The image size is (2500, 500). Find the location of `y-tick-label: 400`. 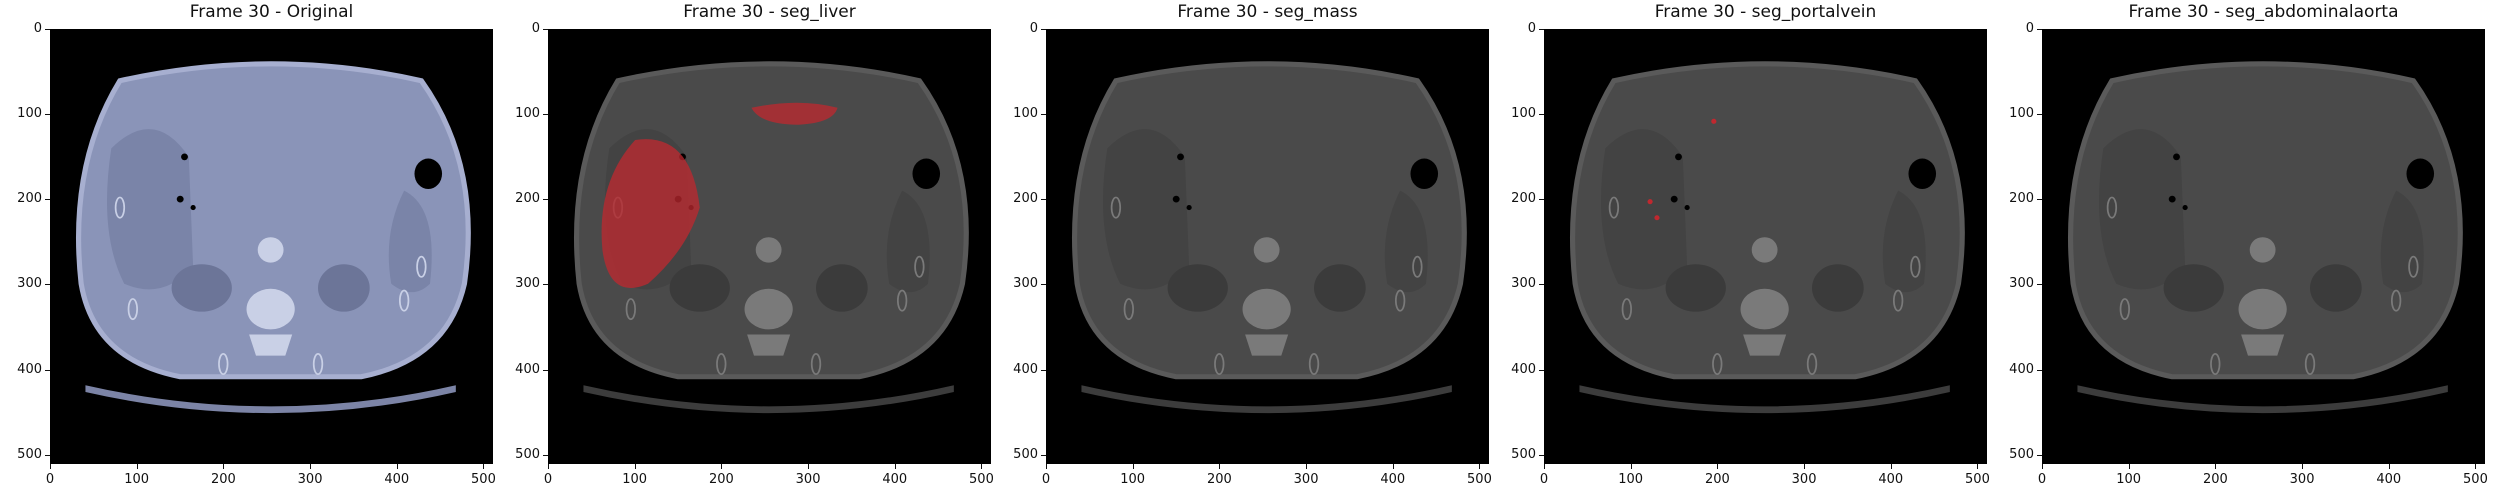

y-tick-label: 400 is located at coordinates (1523, 369).